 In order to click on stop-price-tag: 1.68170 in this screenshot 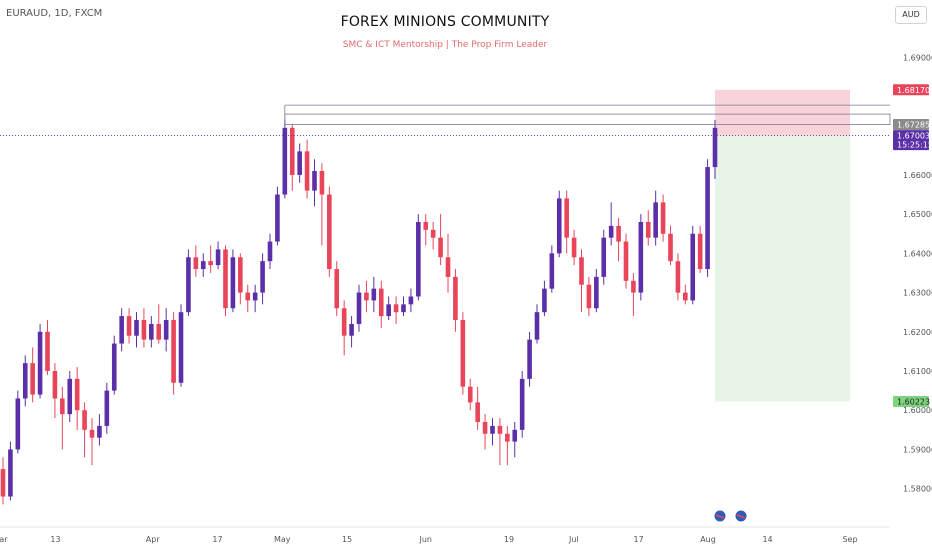, I will do `click(911, 90)`.